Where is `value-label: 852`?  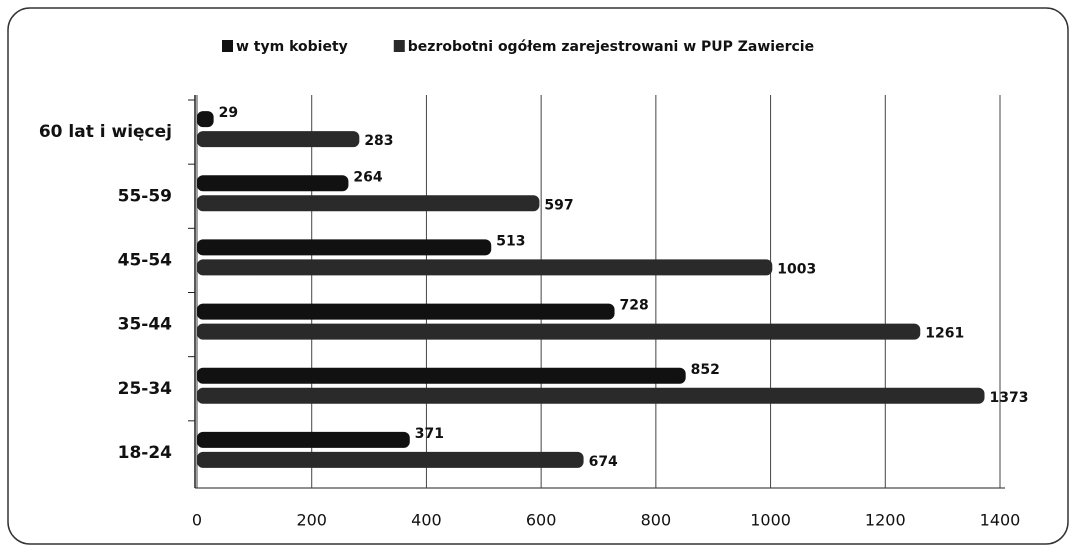 value-label: 852 is located at coordinates (705, 370).